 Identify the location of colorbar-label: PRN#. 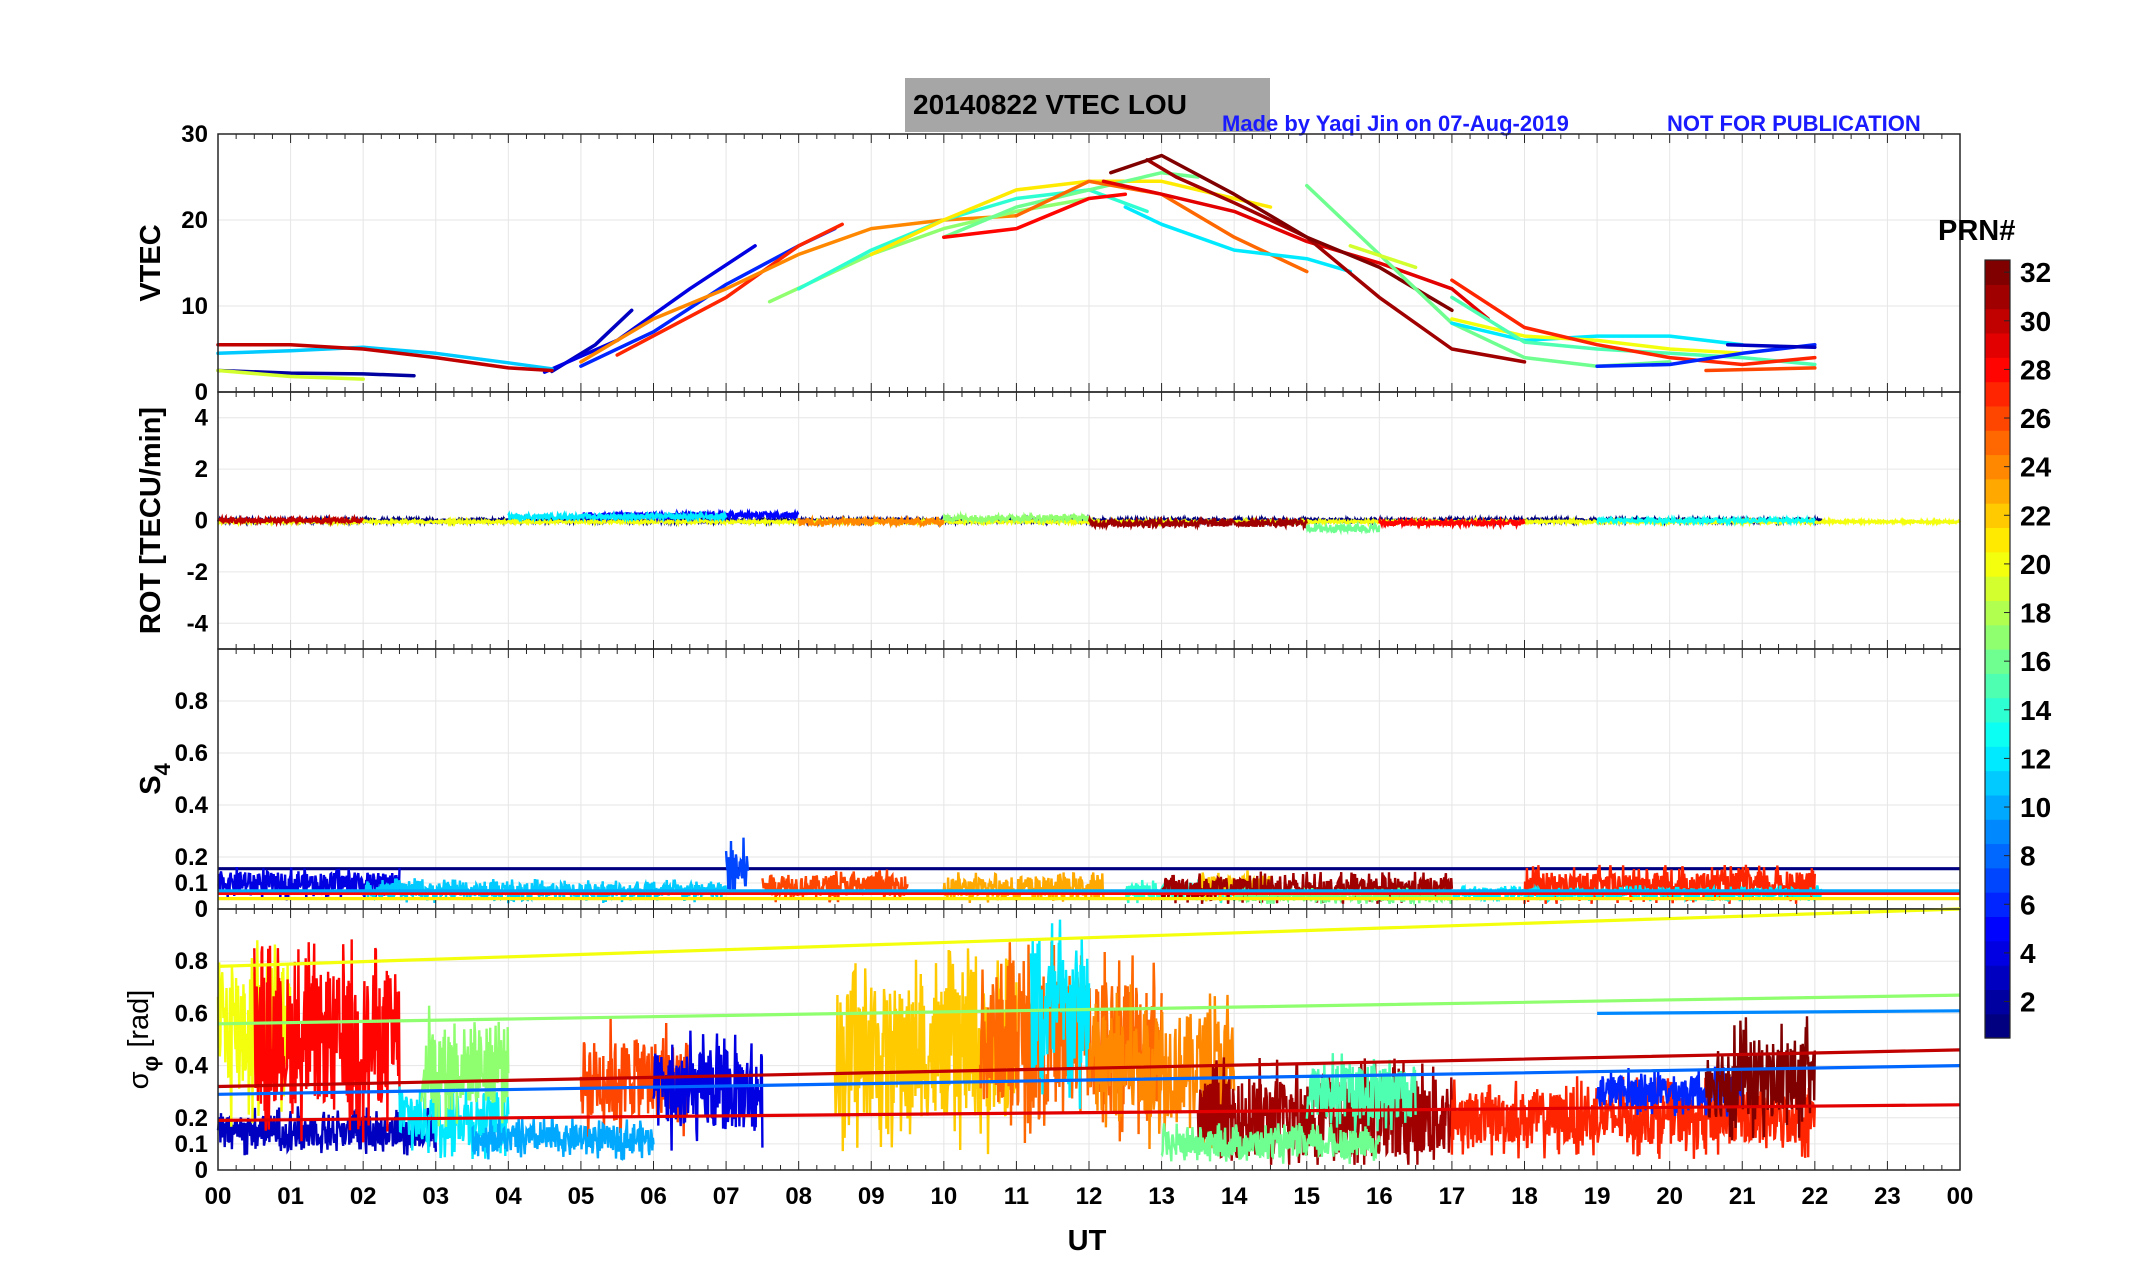
(1976, 231).